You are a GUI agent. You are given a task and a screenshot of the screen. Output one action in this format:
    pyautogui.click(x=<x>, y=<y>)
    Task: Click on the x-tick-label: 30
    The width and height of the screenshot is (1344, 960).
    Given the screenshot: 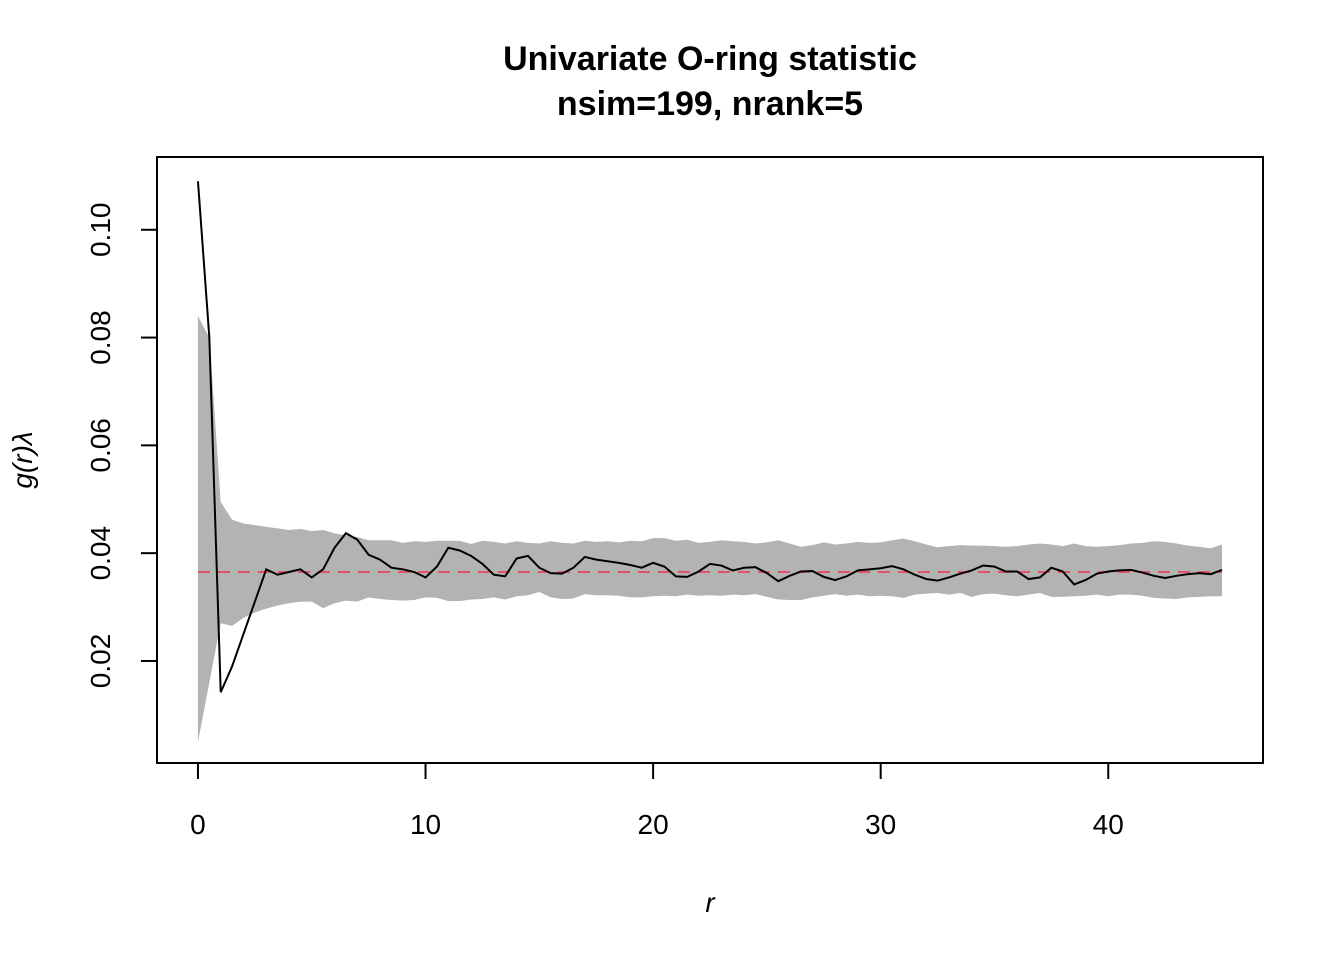 What is the action you would take?
    pyautogui.click(x=880, y=824)
    